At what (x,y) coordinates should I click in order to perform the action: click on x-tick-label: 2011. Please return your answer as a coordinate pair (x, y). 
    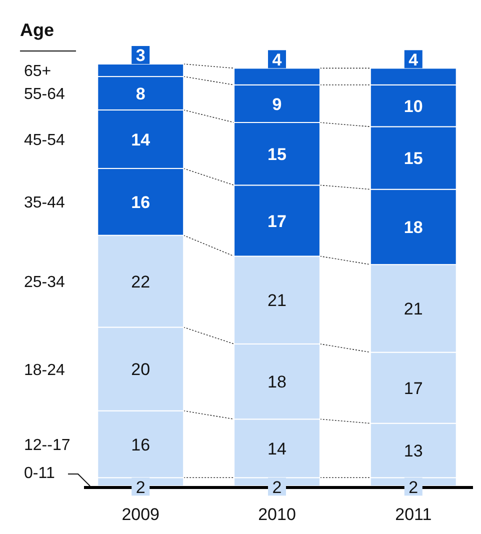
    Looking at the image, I should click on (413, 514).